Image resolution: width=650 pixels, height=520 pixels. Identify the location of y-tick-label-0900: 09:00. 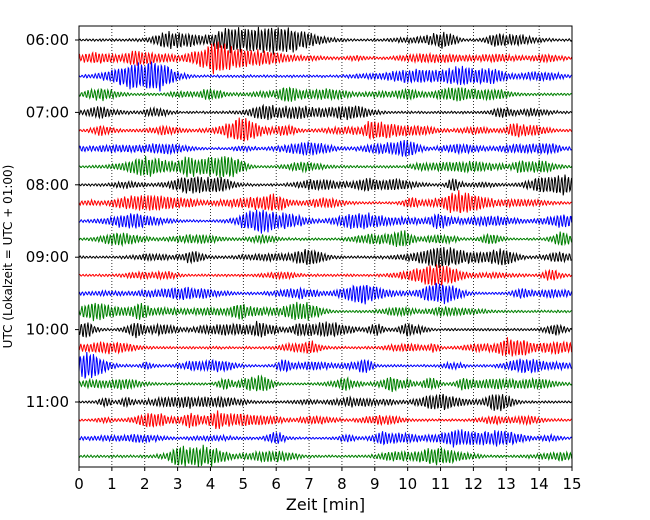
(47, 257).